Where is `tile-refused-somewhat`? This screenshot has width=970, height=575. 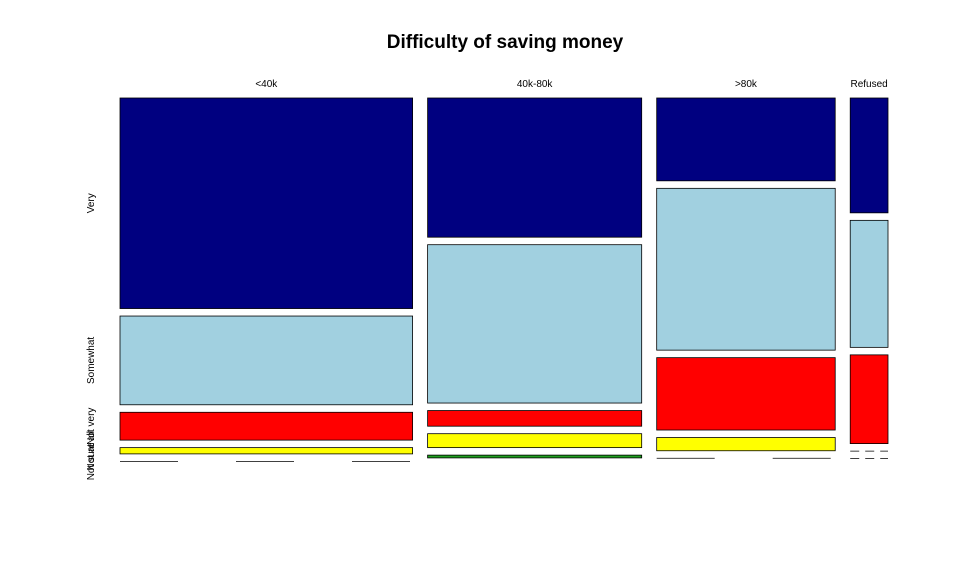 tile-refused-somewhat is located at coordinates (869, 283).